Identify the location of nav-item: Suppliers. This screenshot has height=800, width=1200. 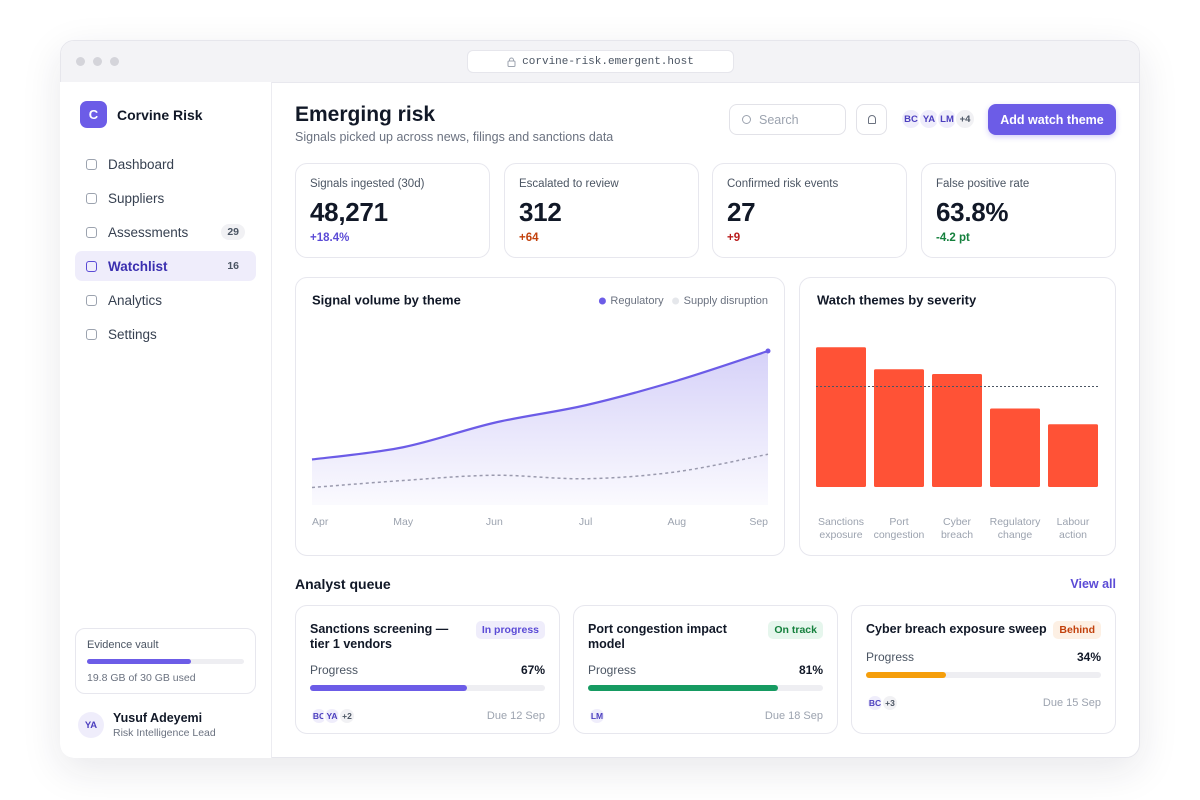
(165, 198).